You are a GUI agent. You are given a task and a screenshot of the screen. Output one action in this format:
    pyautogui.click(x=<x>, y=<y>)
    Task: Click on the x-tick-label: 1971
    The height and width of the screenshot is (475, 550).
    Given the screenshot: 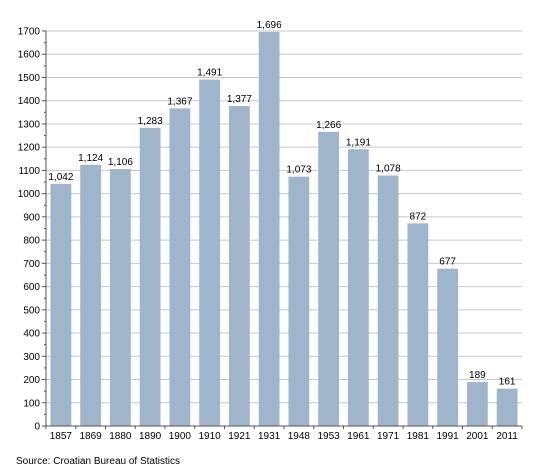 What is the action you would take?
    pyautogui.click(x=388, y=436)
    